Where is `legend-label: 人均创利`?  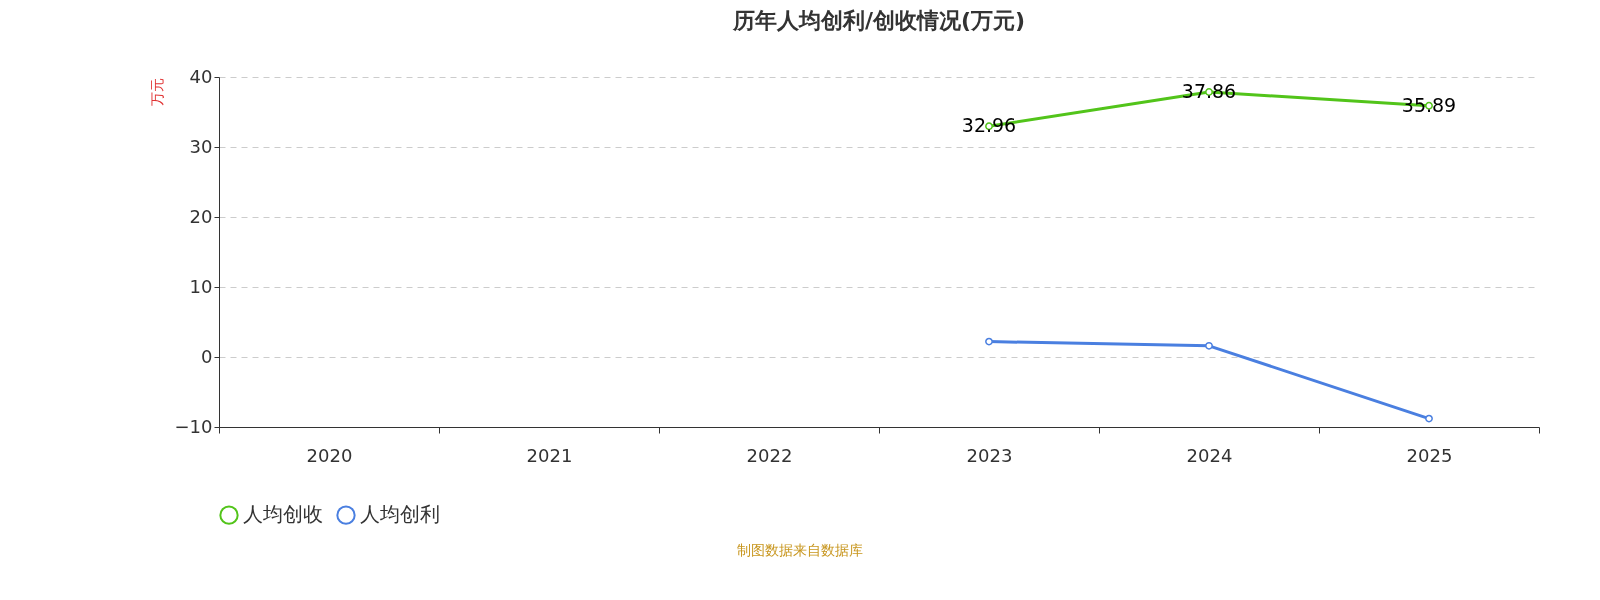
legend-label: 人均创利 is located at coordinates (400, 514).